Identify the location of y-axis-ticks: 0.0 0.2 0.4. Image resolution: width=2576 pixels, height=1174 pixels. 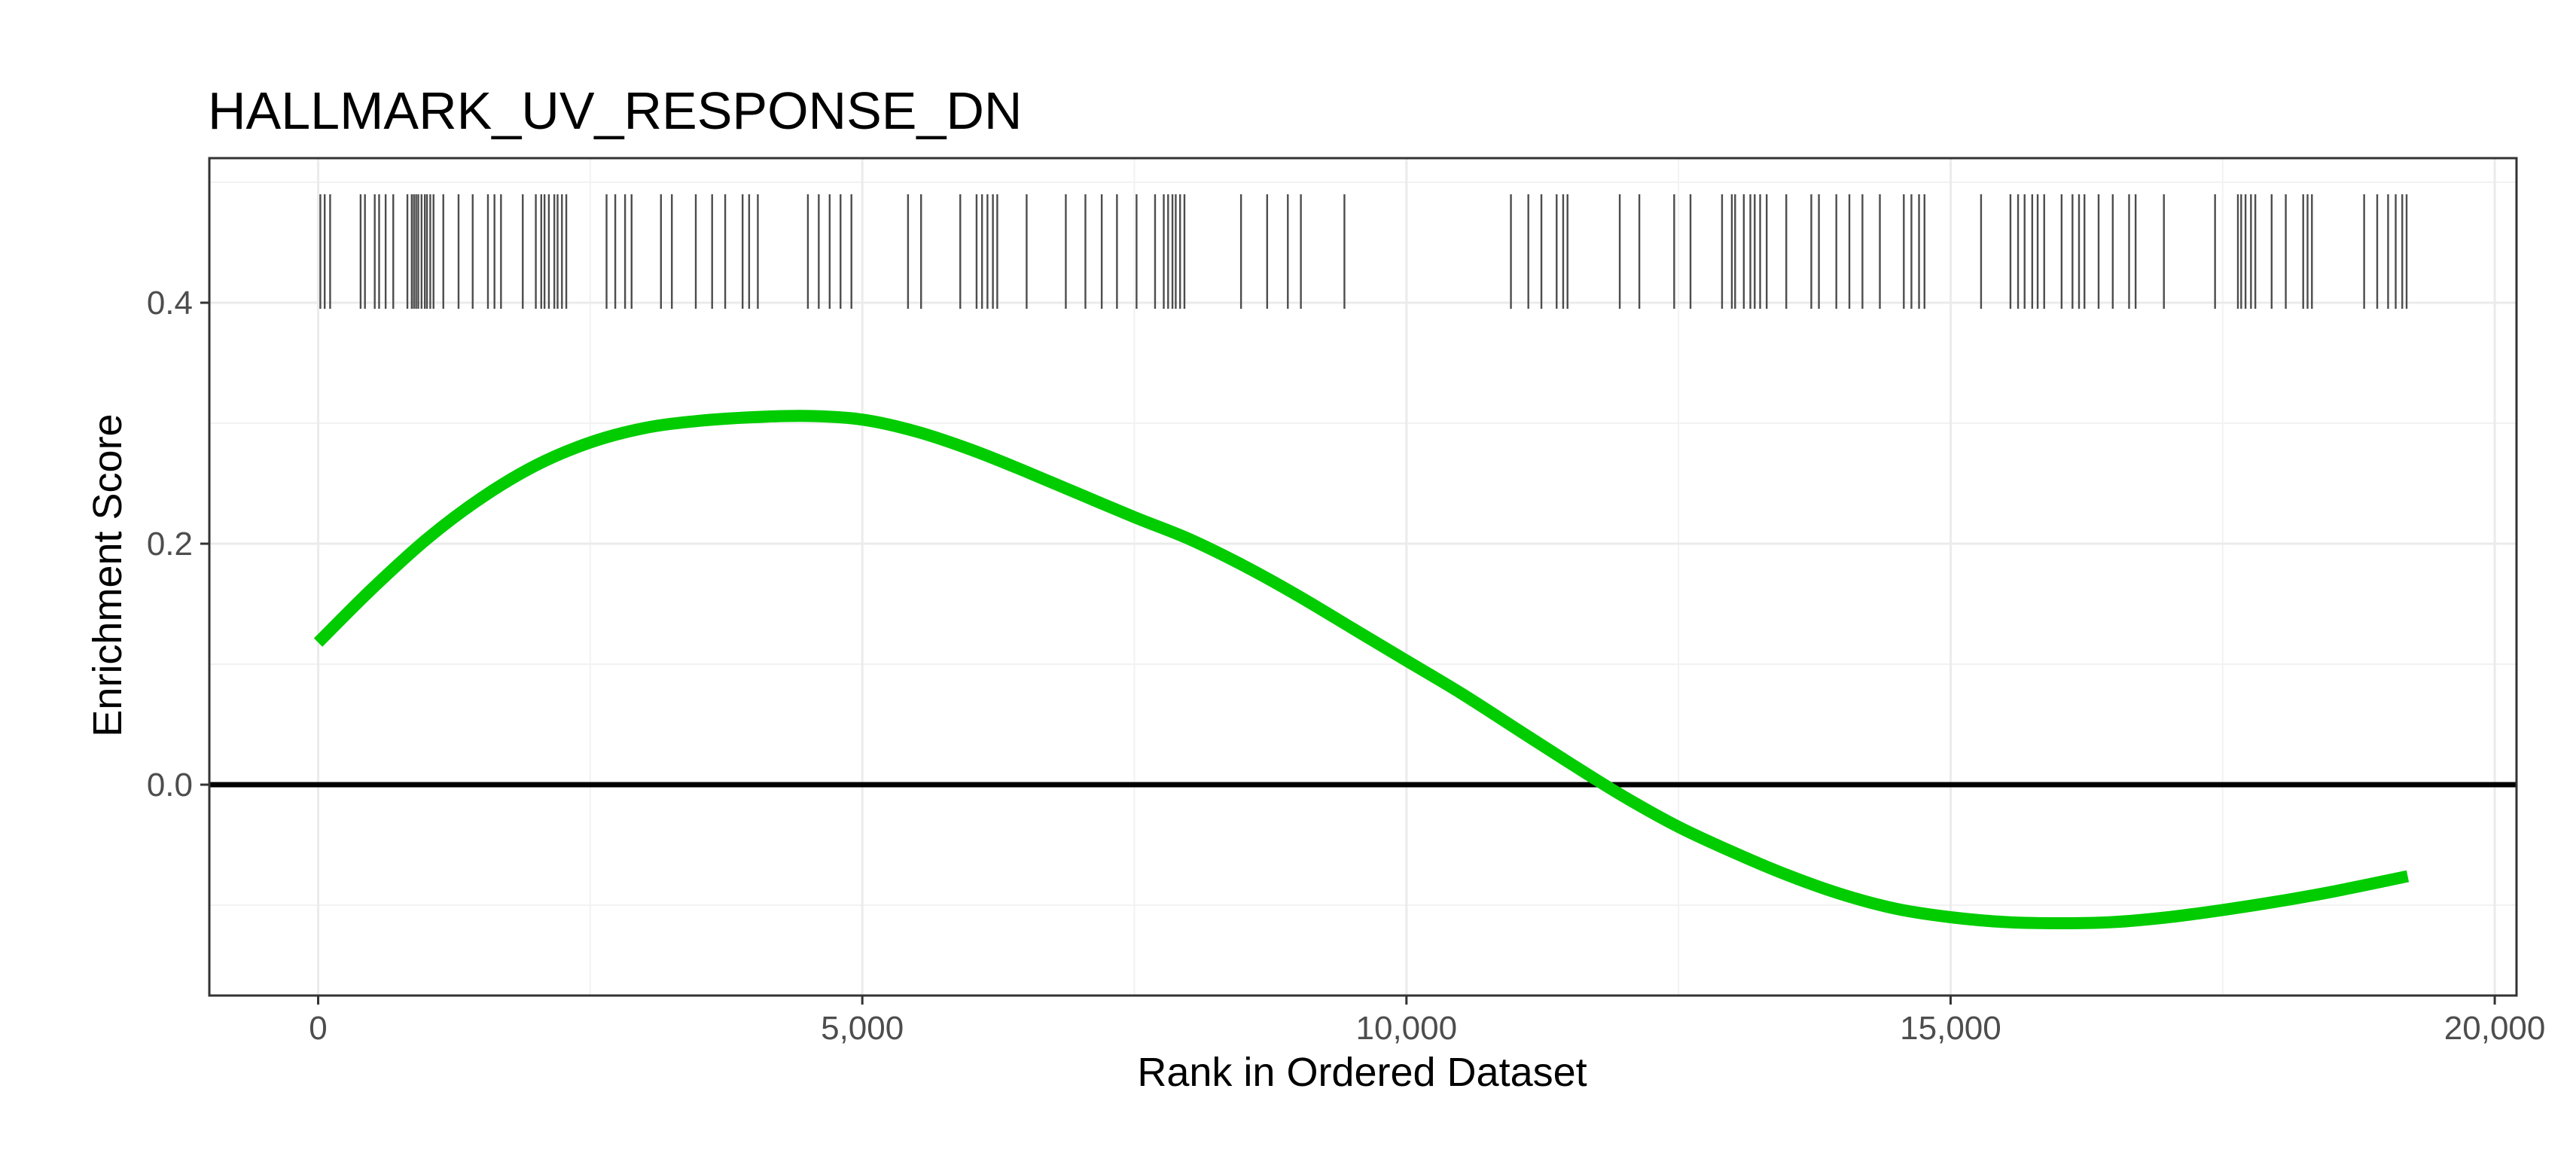
(178, 544).